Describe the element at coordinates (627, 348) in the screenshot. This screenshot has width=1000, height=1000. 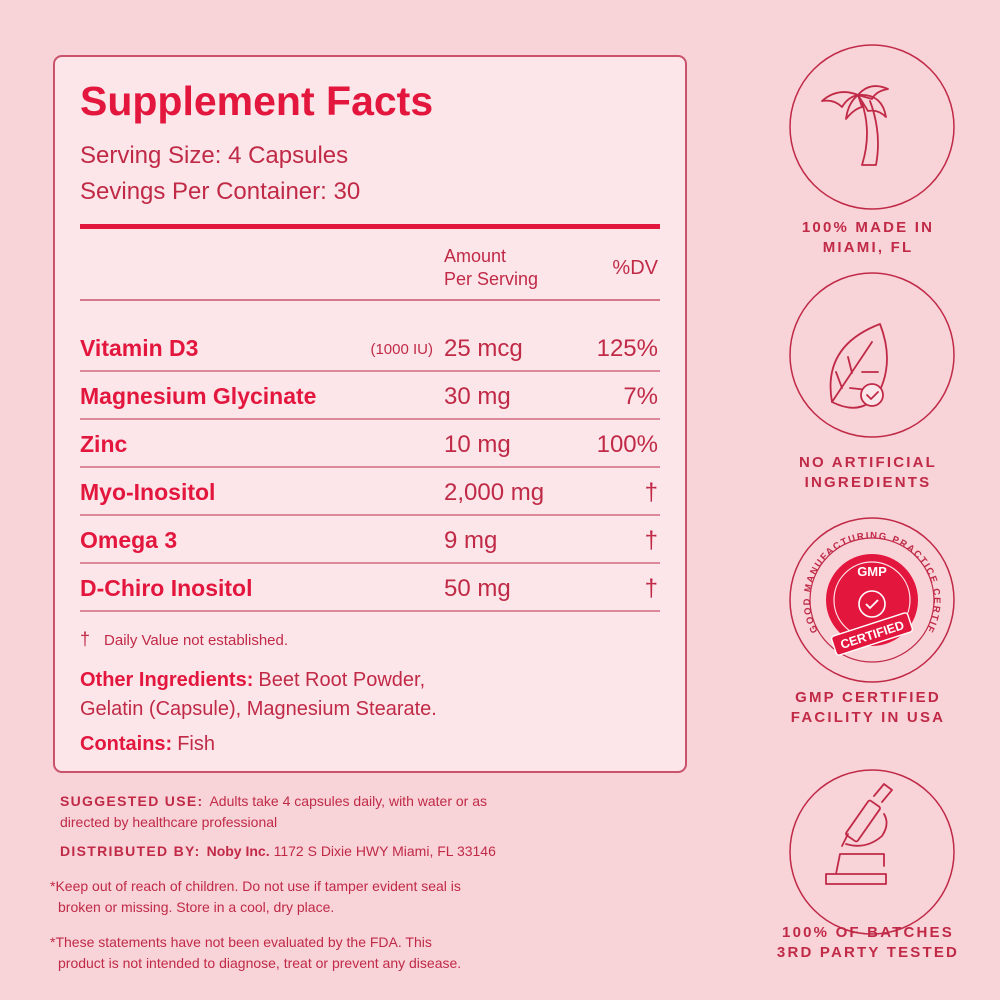
I see `daily-value: 125%` at that location.